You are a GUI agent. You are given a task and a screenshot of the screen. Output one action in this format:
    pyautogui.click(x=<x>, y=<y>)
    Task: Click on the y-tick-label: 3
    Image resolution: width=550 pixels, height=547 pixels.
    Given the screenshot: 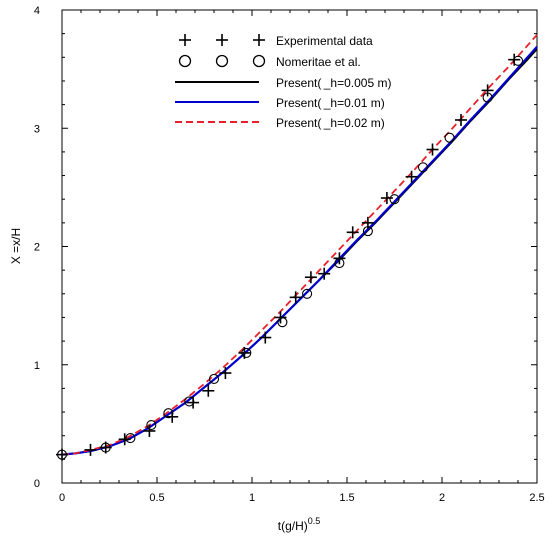 What is the action you would take?
    pyautogui.click(x=37, y=129)
    